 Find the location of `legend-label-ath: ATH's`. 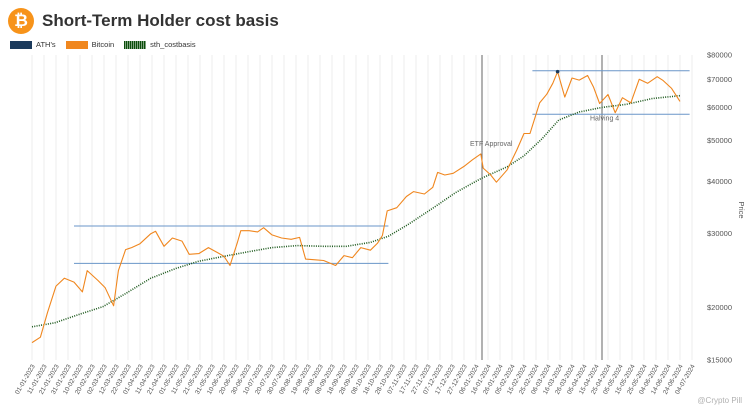

legend-label-ath: ATH's is located at coordinates (46, 44).